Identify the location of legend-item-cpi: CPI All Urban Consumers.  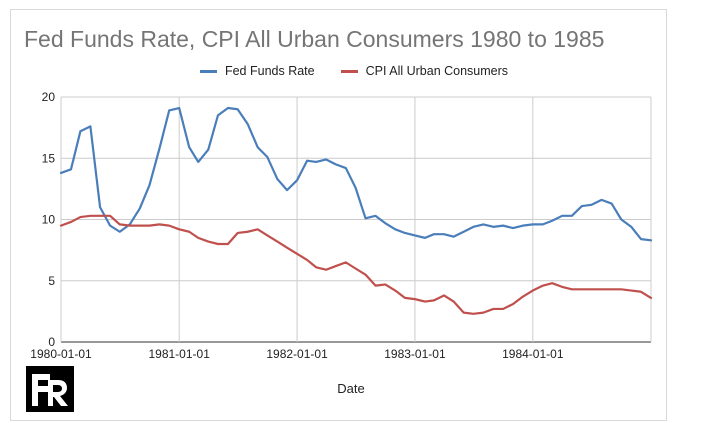
(424, 71).